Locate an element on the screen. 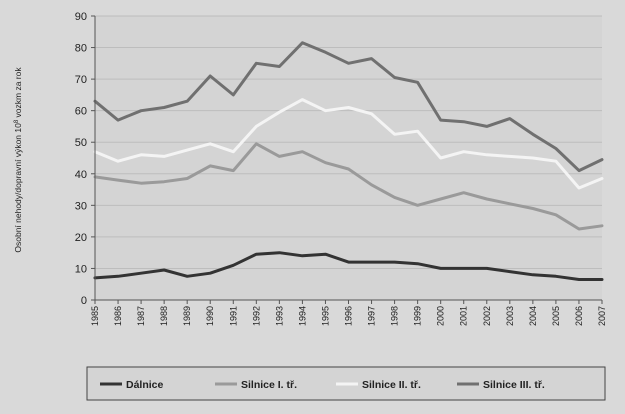 The image size is (625, 414). x-tick-label: 1998 is located at coordinates (395, 316).